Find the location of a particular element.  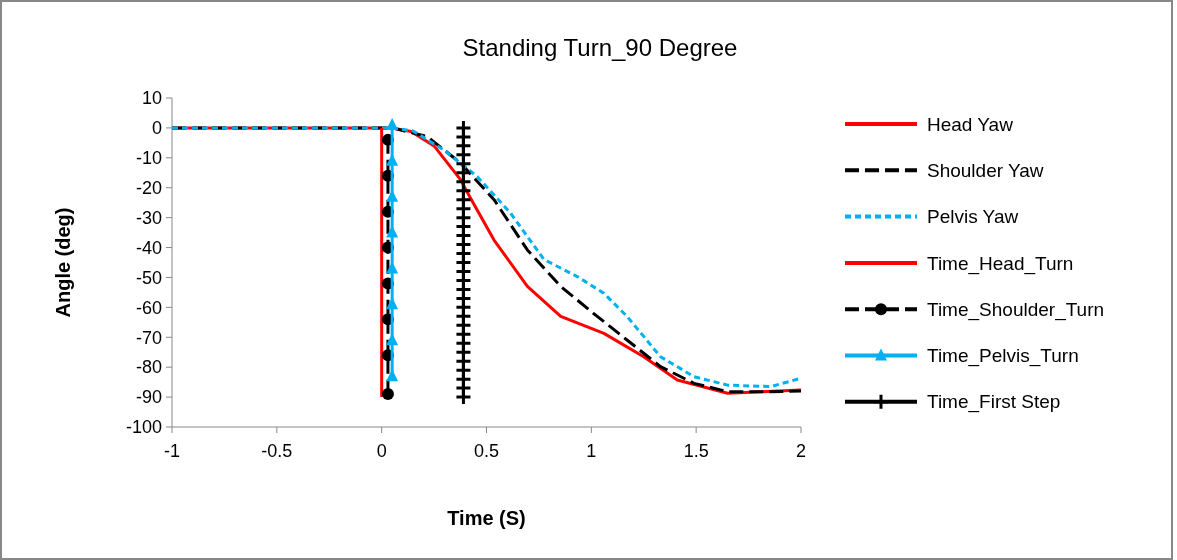

y-tick-label: -80 is located at coordinates (148, 367).